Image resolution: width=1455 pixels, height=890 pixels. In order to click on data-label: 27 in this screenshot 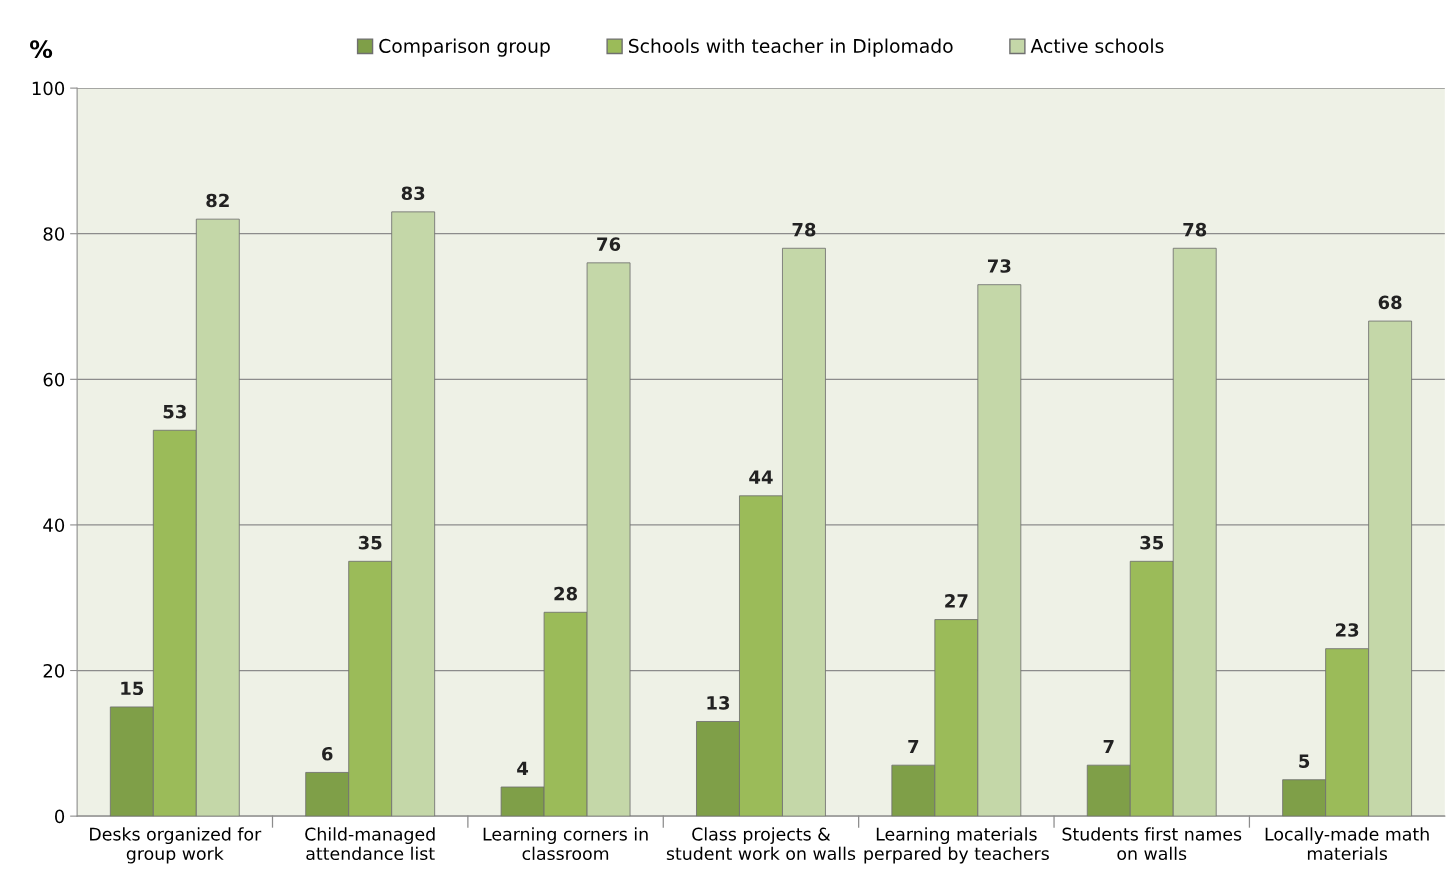, I will do `click(956, 601)`.